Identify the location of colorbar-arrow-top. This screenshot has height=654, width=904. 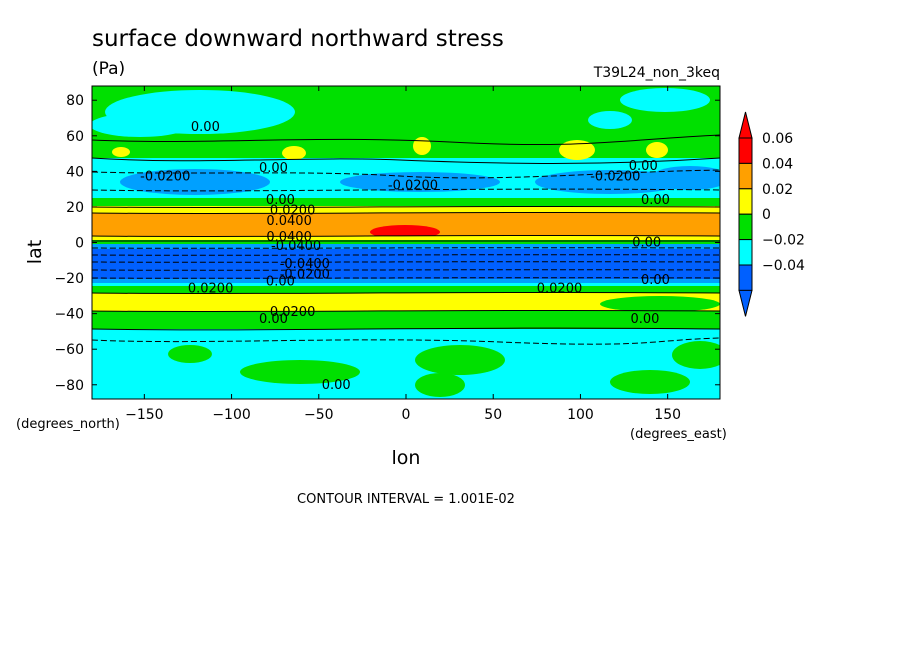
(745, 125).